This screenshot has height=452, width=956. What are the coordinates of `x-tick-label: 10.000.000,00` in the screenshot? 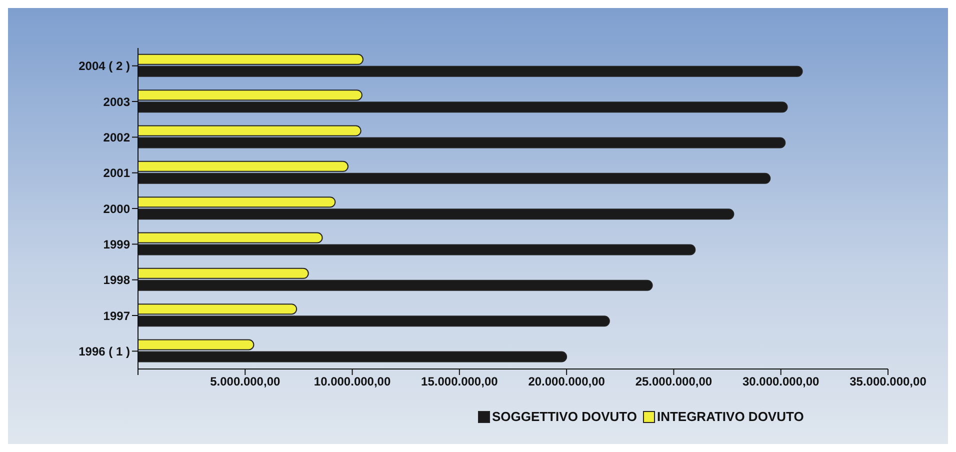 It's located at (352, 381).